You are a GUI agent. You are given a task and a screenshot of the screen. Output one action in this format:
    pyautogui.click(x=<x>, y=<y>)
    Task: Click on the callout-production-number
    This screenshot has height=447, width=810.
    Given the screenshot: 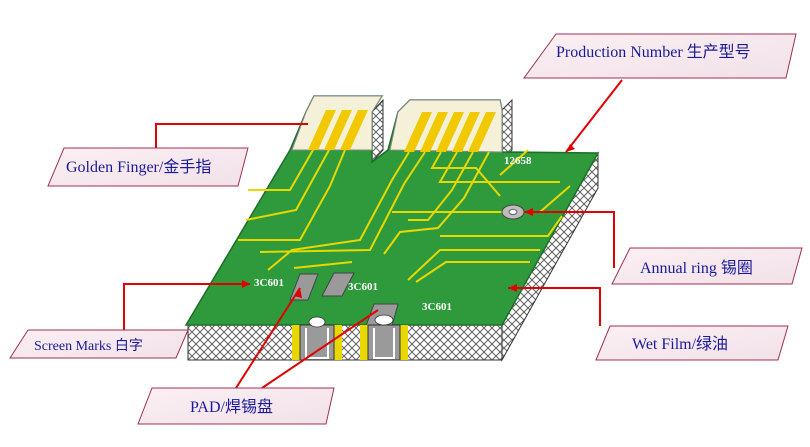 What is the action you would take?
    pyautogui.click(x=594, y=116)
    